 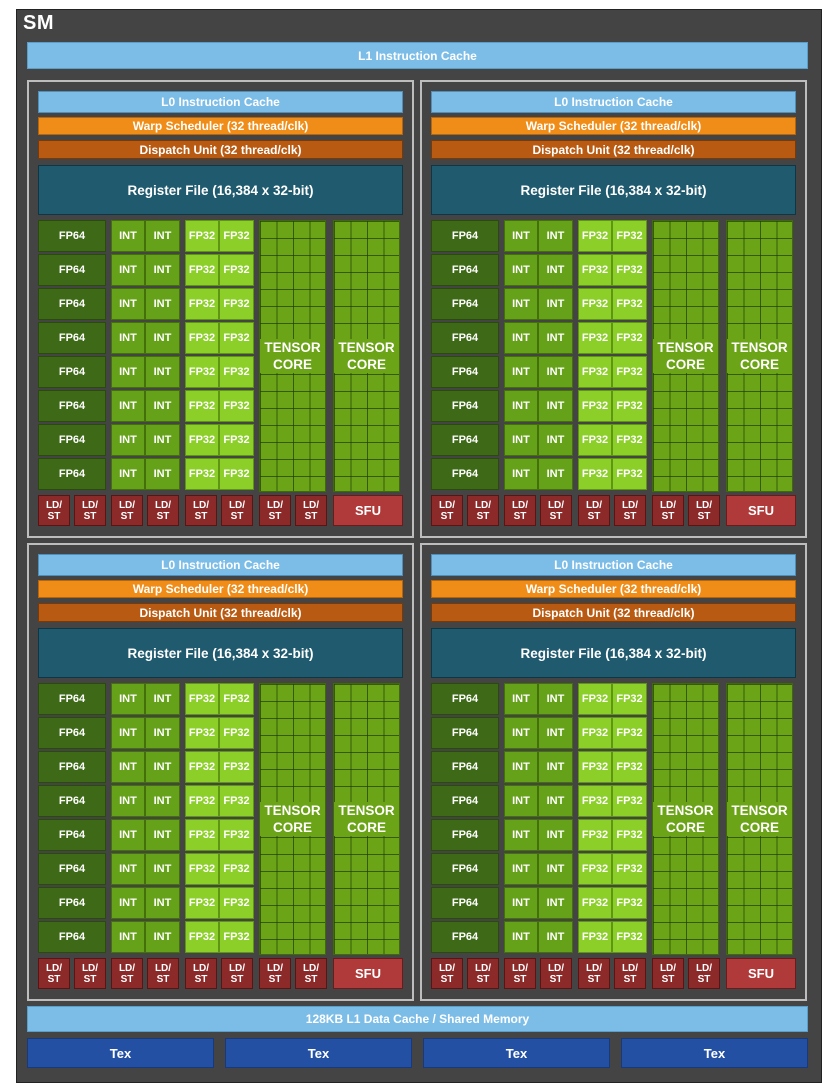 I want to click on dispatch-unit: Dispatch Unit (32 thread/clk), so click(x=220, y=149).